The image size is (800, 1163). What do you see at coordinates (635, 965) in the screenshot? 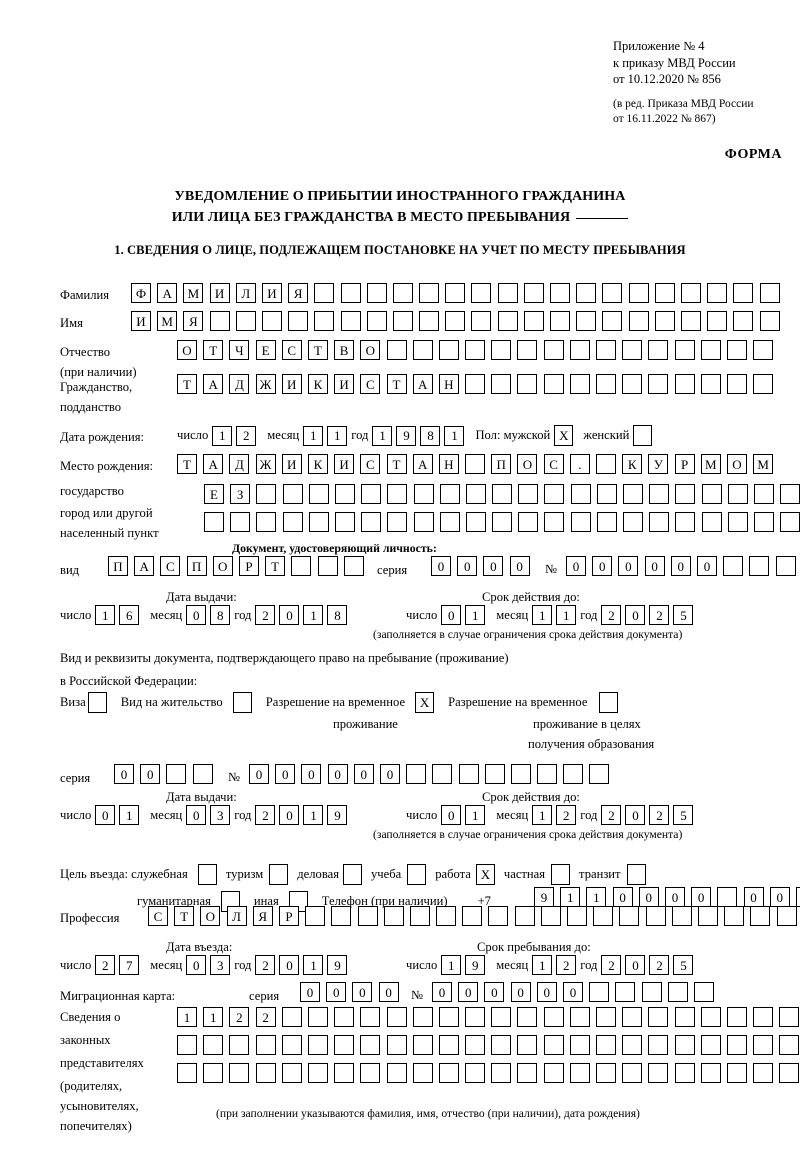
I see `stay-year-2: 0` at bounding box center [635, 965].